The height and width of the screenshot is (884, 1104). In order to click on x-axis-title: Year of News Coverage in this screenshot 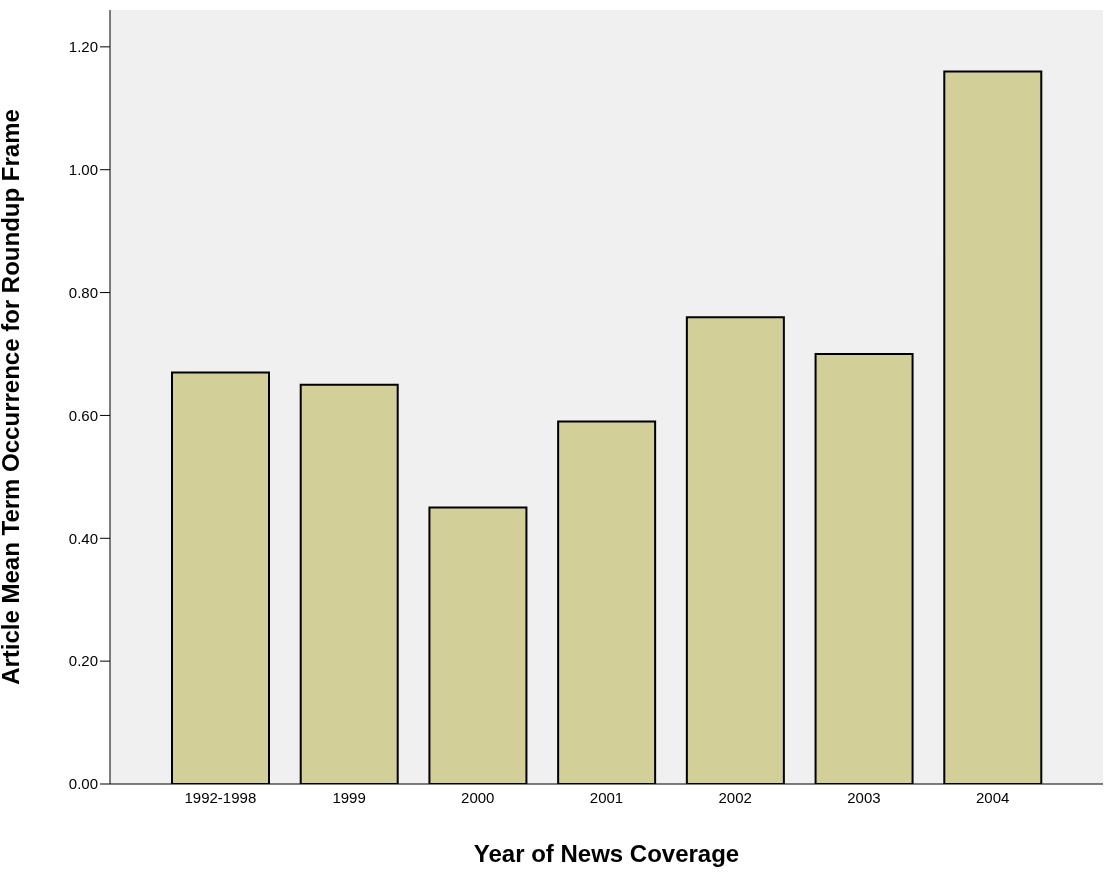, I will do `click(606, 853)`.